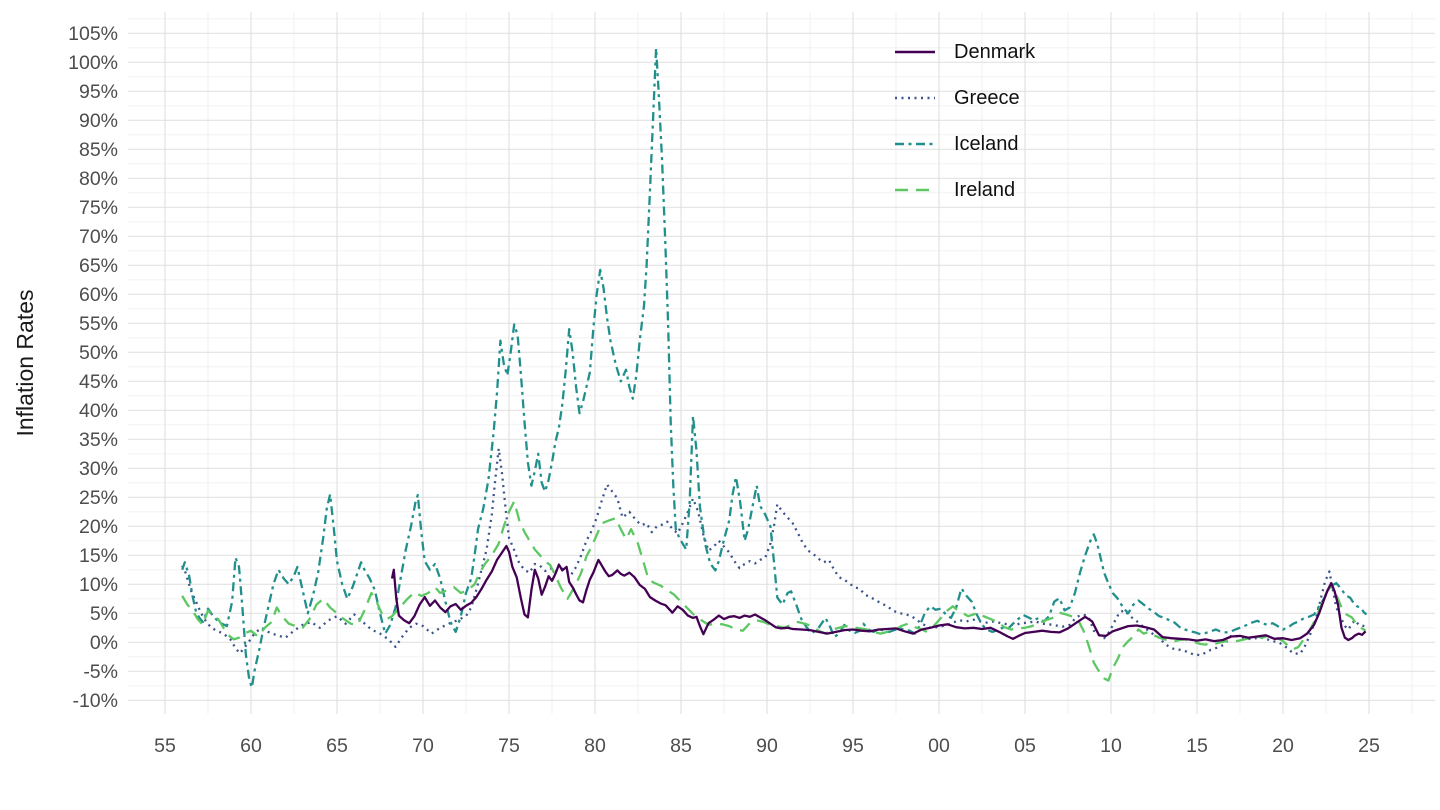  What do you see at coordinates (1283, 746) in the screenshot?
I see `x-tick-label: 20` at bounding box center [1283, 746].